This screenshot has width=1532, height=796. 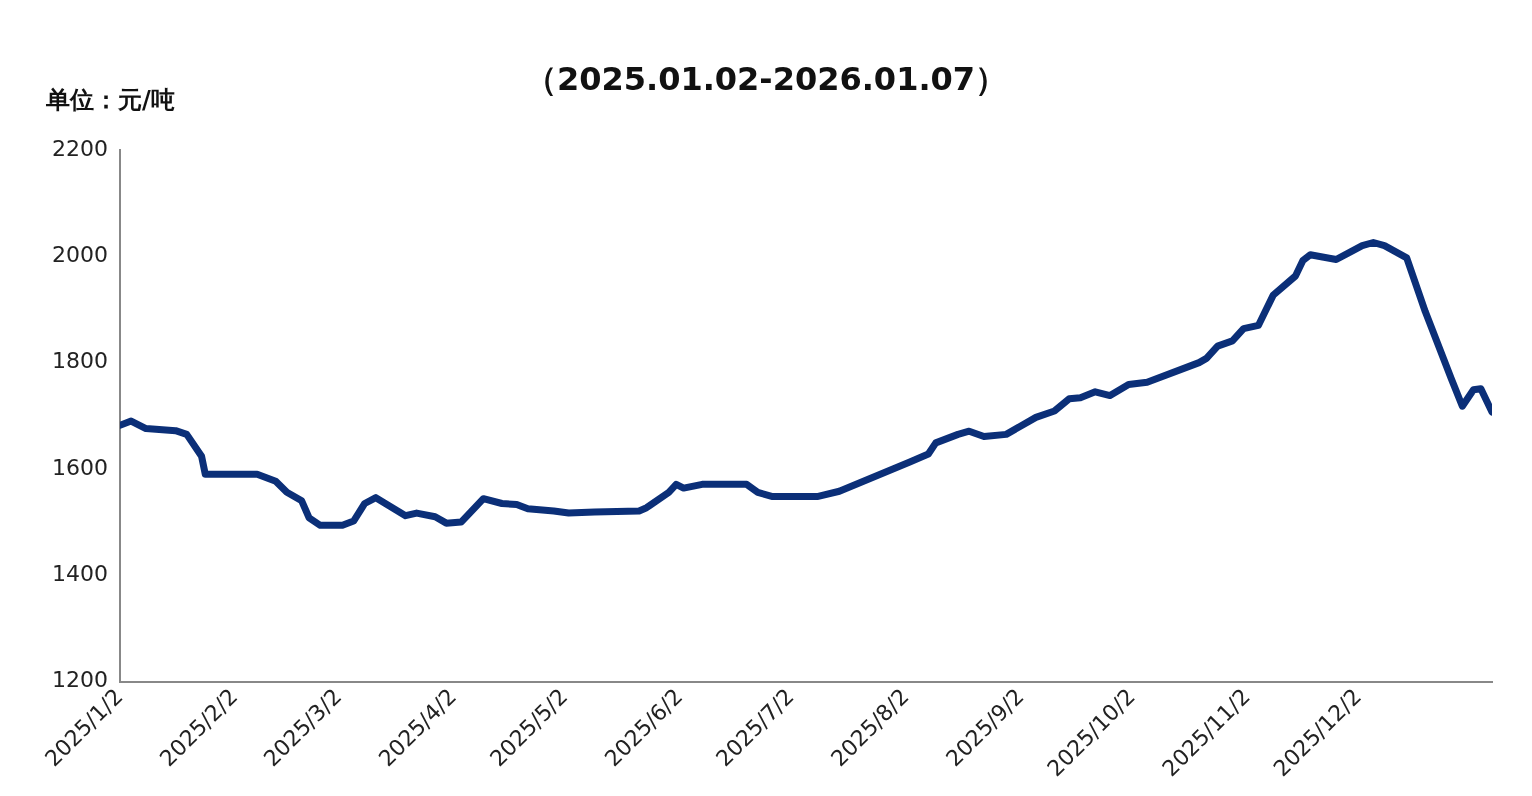 I want to click on chart-title: （2025.01.02-2026.01.07）, so click(x=766, y=79).